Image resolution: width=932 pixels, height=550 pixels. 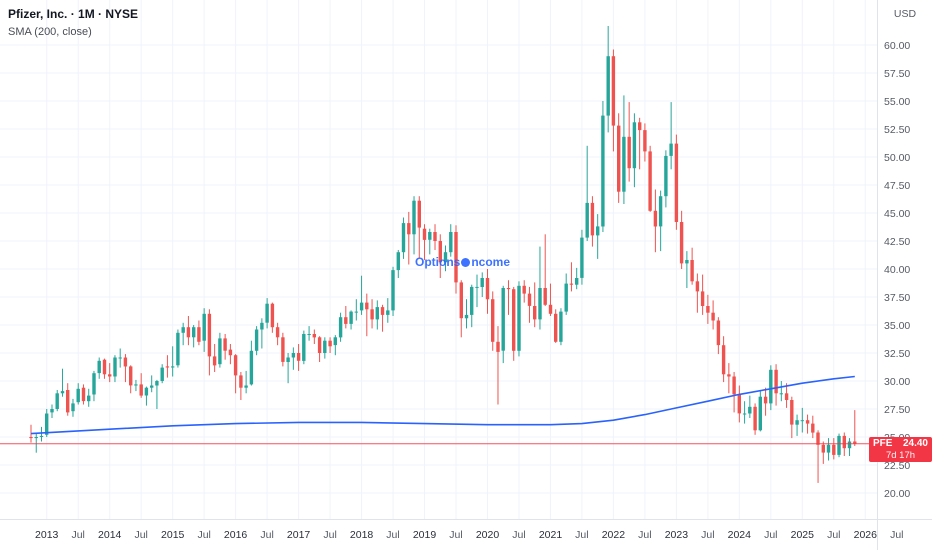 What do you see at coordinates (466, 535) in the screenshot?
I see `time-axis-scale` at bounding box center [466, 535].